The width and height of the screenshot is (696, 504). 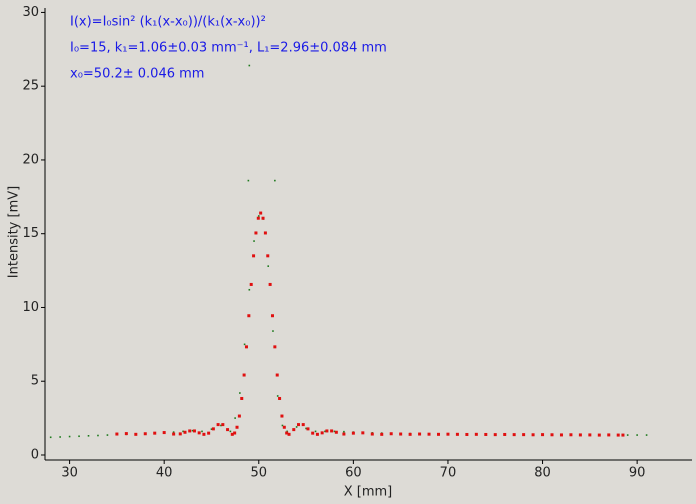 What do you see at coordinates (368, 492) in the screenshot?
I see `x-axis-label: X [mm]` at bounding box center [368, 492].